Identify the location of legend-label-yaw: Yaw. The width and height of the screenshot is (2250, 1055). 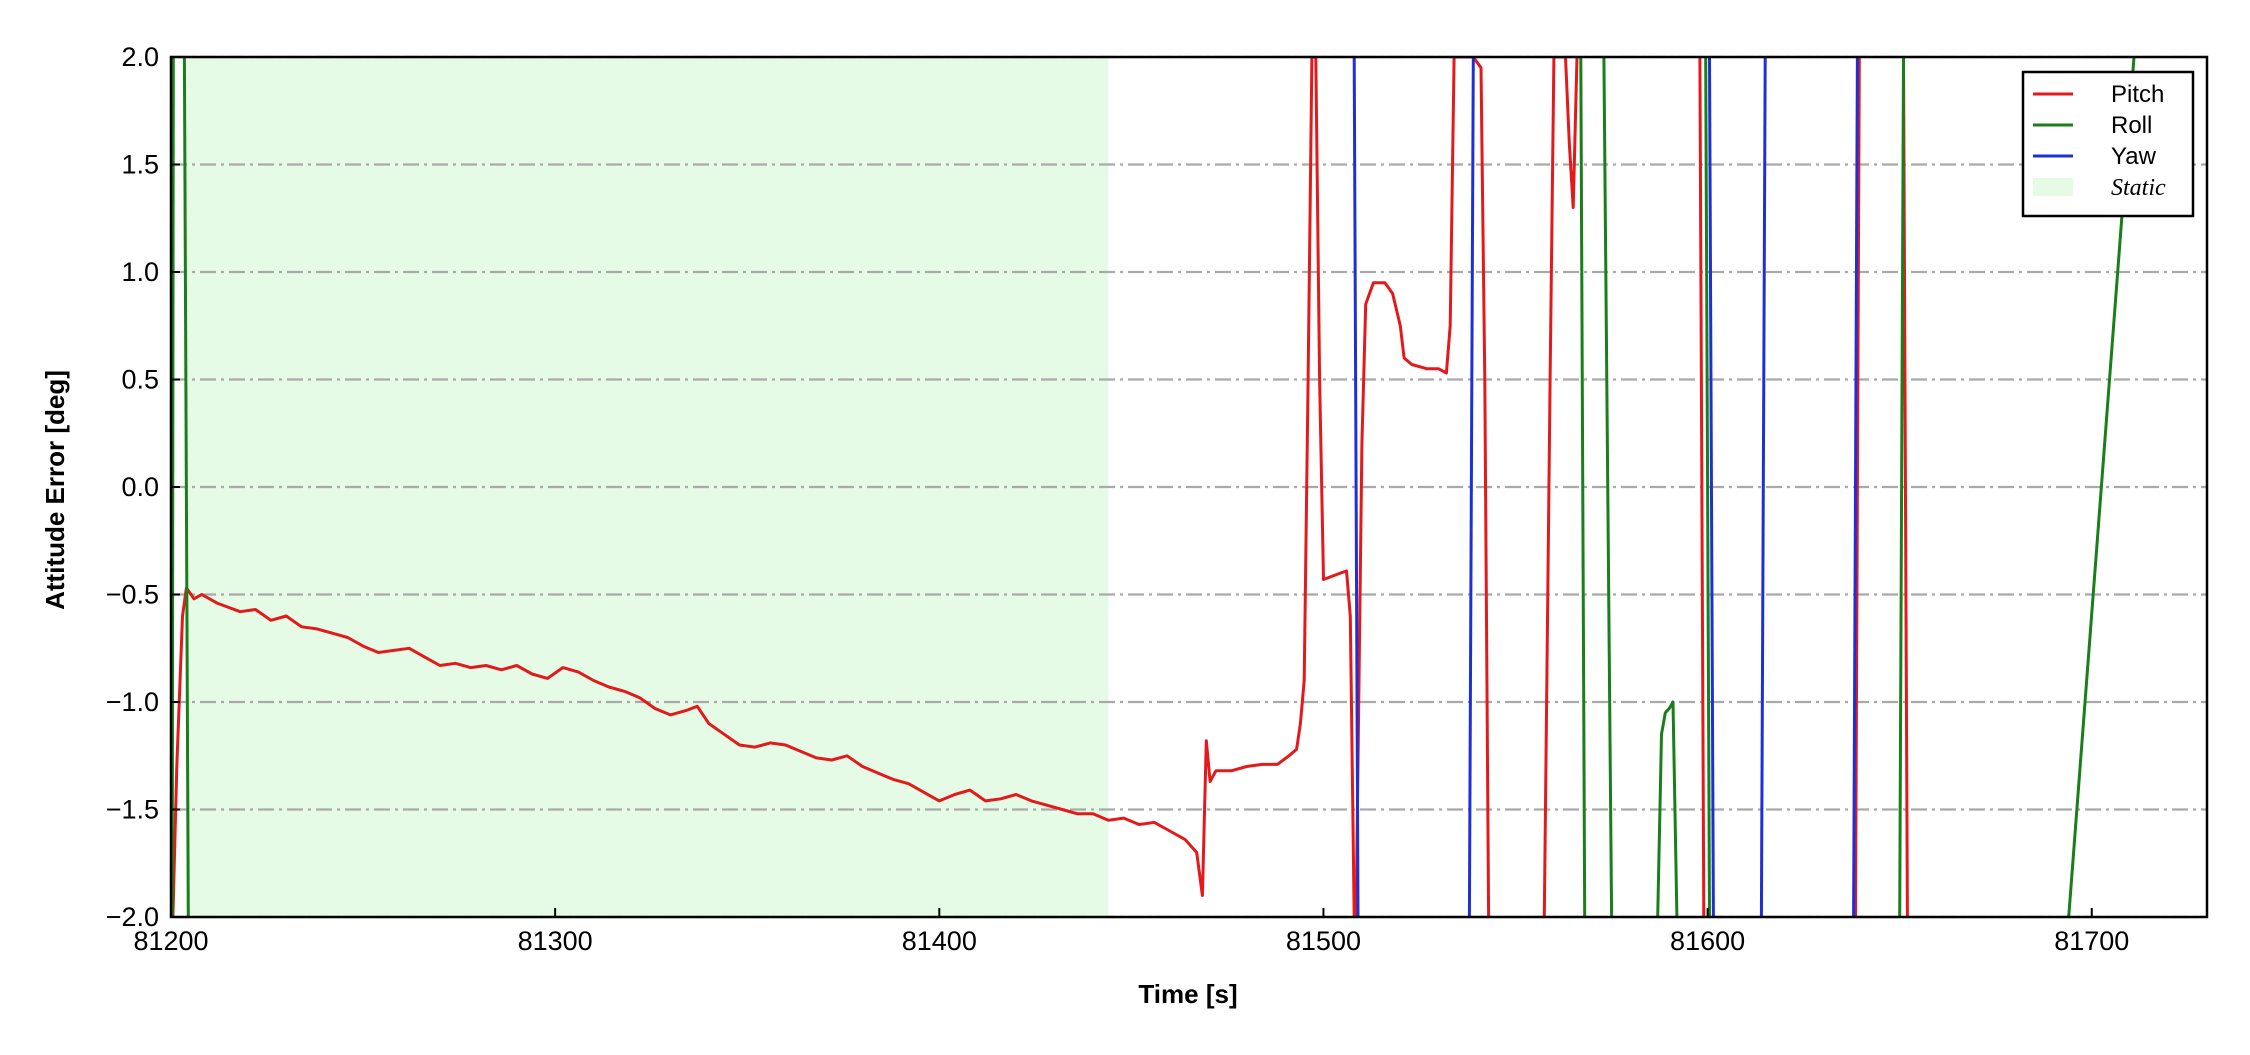
(2134, 156).